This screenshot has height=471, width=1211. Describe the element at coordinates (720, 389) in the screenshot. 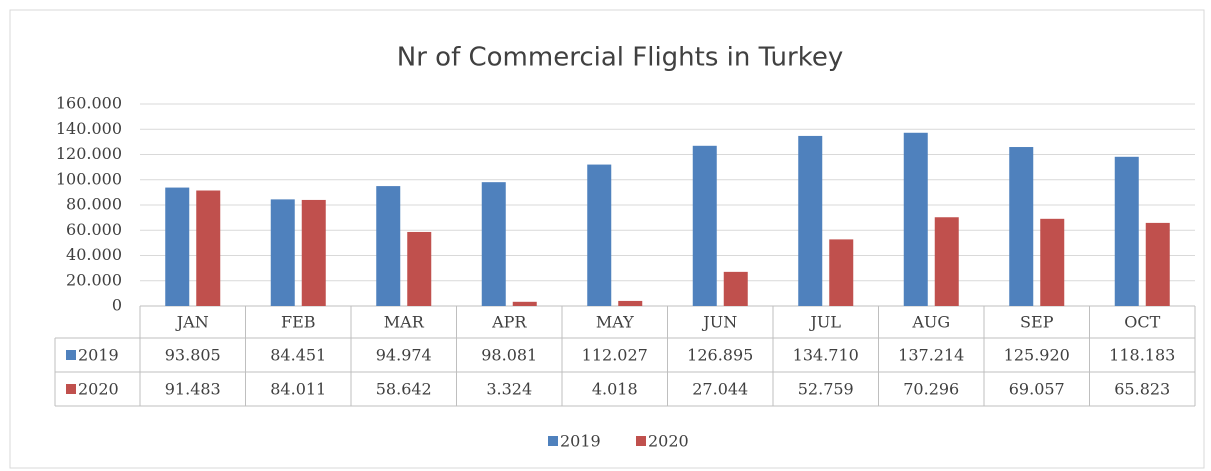

I see `table-value: 27.044` at that location.